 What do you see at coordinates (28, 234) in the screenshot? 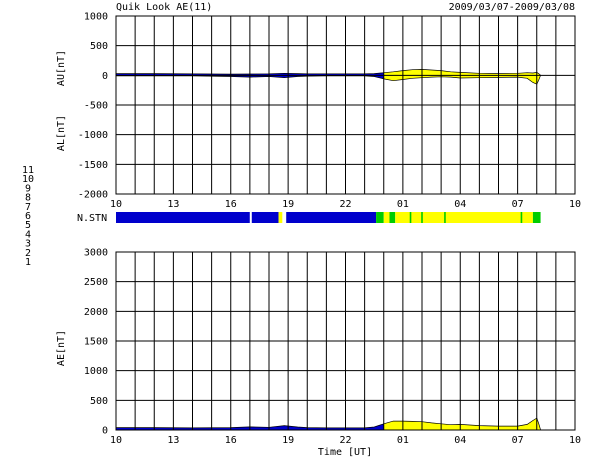
I see `legend-item: 4` at bounding box center [28, 234].